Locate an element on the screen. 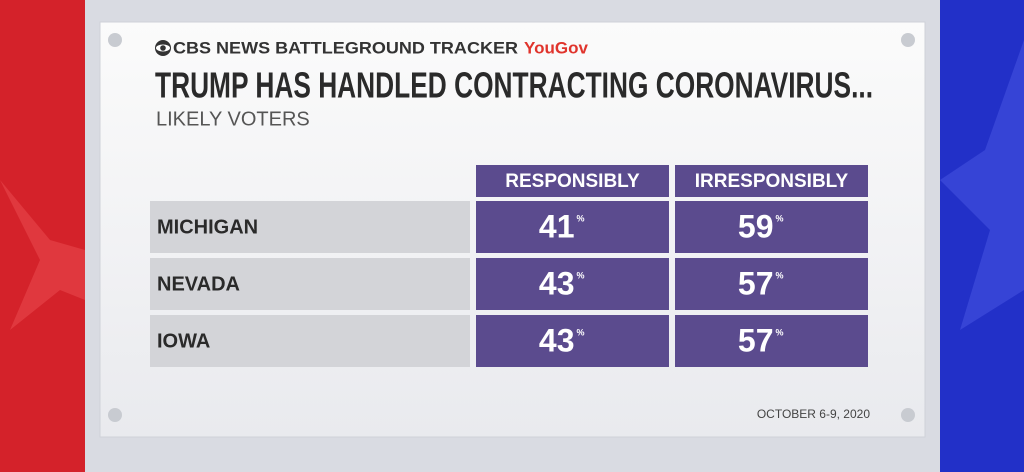 The height and width of the screenshot is (472, 1024). row-label: IOWA is located at coordinates (183, 341).